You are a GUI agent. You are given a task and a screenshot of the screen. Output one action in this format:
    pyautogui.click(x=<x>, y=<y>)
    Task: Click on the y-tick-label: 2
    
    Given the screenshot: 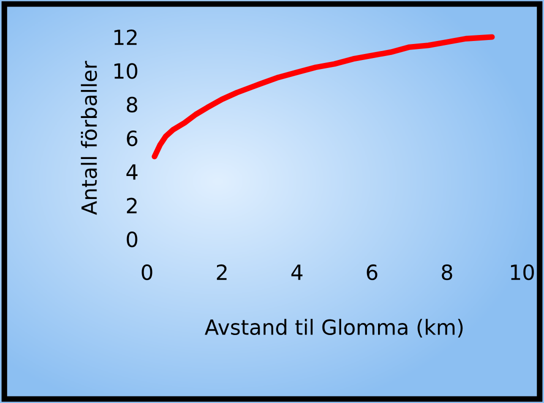 What is the action you would take?
    pyautogui.click(x=131, y=206)
    